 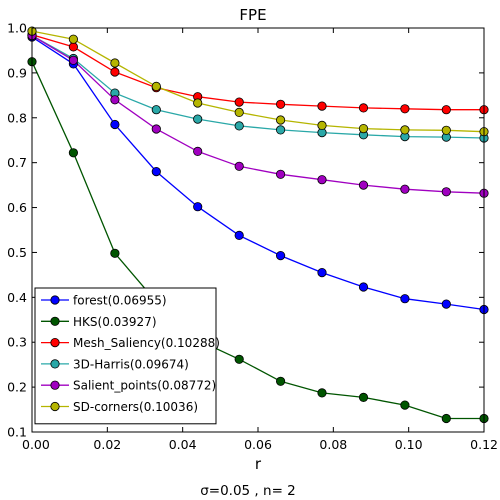 What do you see at coordinates (17, 28) in the screenshot?
I see `y-tick-label: 1.0` at bounding box center [17, 28].